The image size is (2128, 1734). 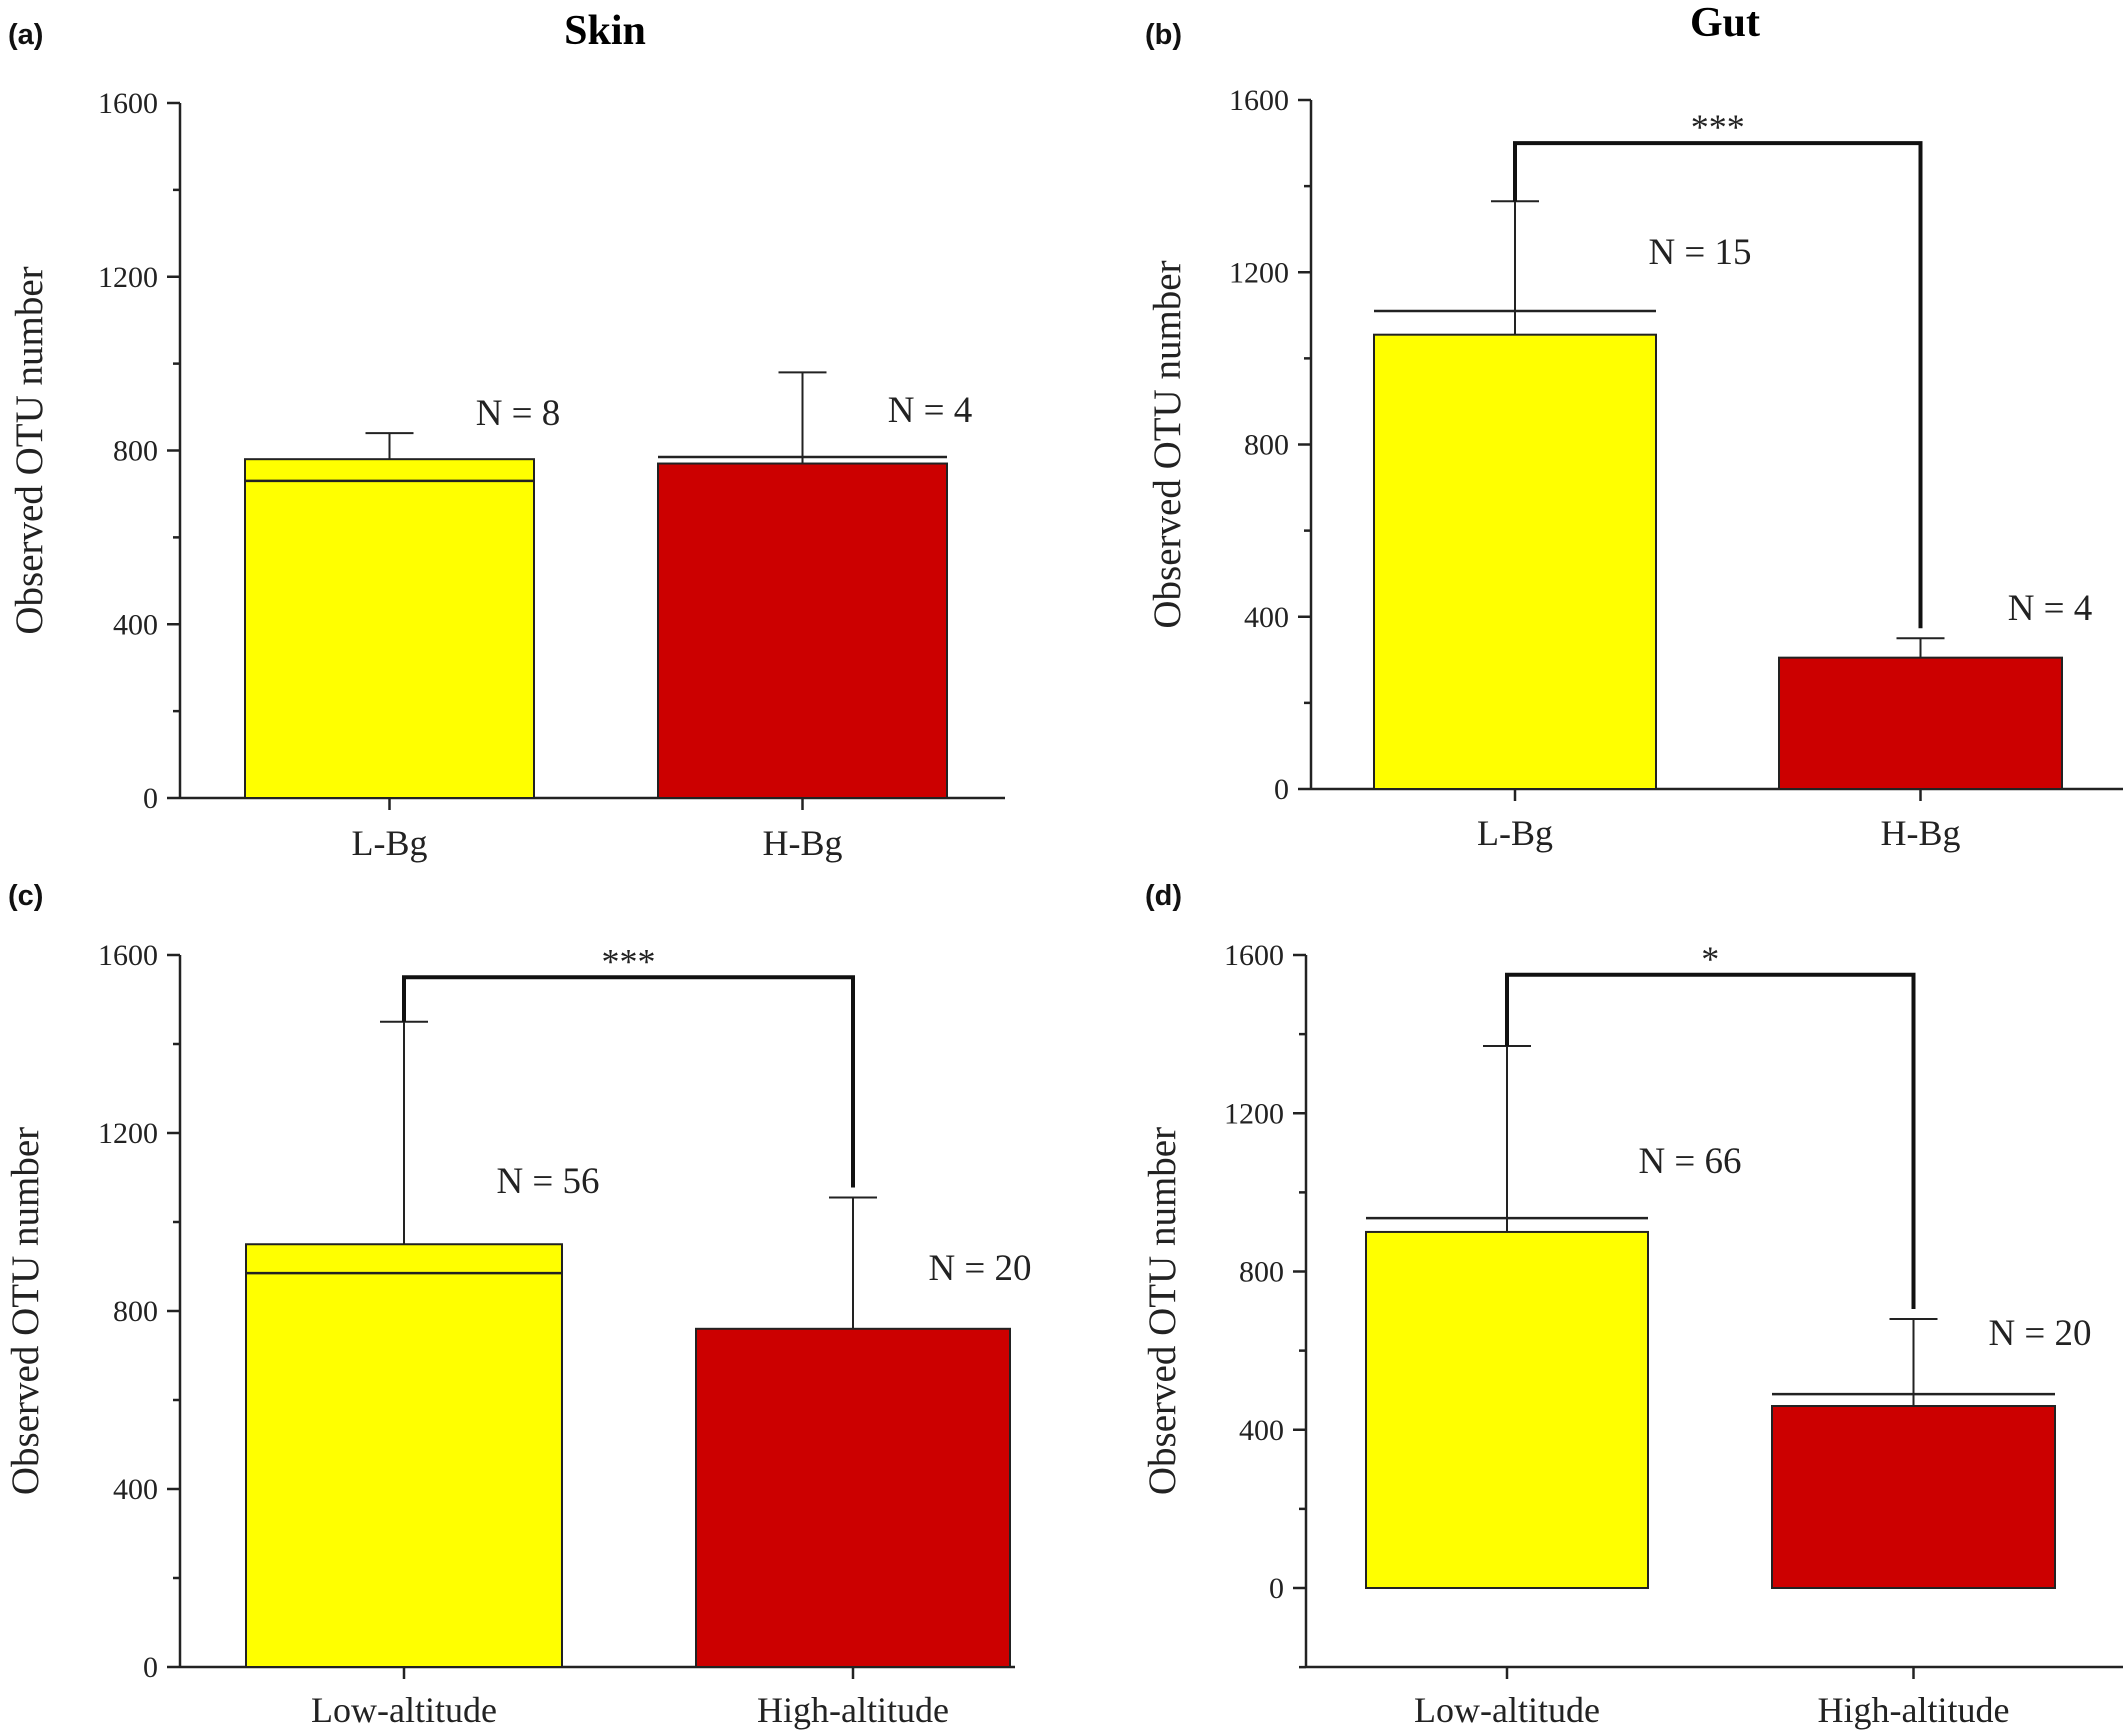 What do you see at coordinates (518, 413) in the screenshot?
I see `n-label: N = 8` at bounding box center [518, 413].